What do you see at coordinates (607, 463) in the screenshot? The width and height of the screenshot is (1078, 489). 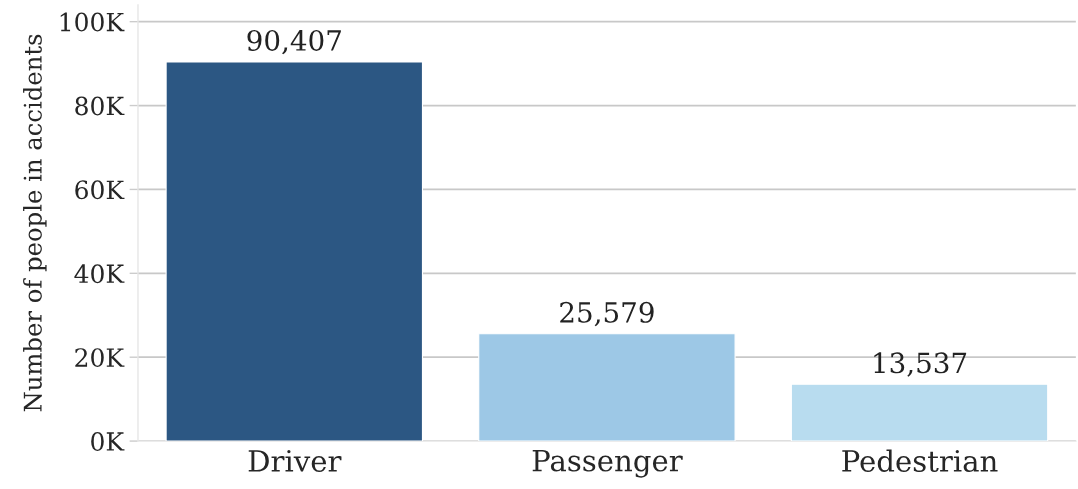 I see `x-tick-label: Passenger` at bounding box center [607, 463].